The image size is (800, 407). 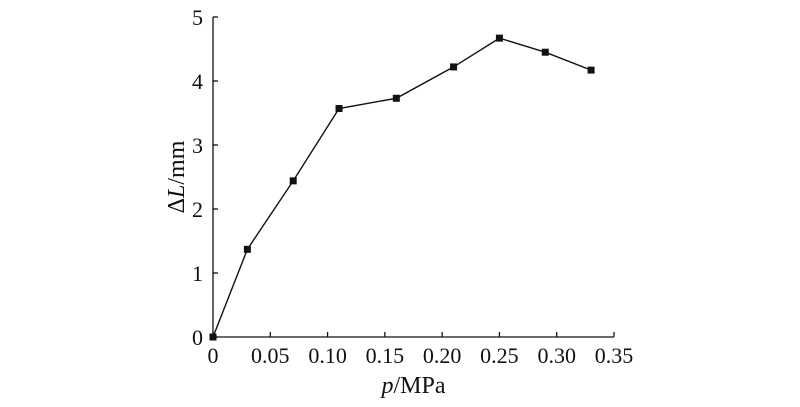 What do you see at coordinates (197, 337) in the screenshot?
I see `y-tick-label: 0` at bounding box center [197, 337].